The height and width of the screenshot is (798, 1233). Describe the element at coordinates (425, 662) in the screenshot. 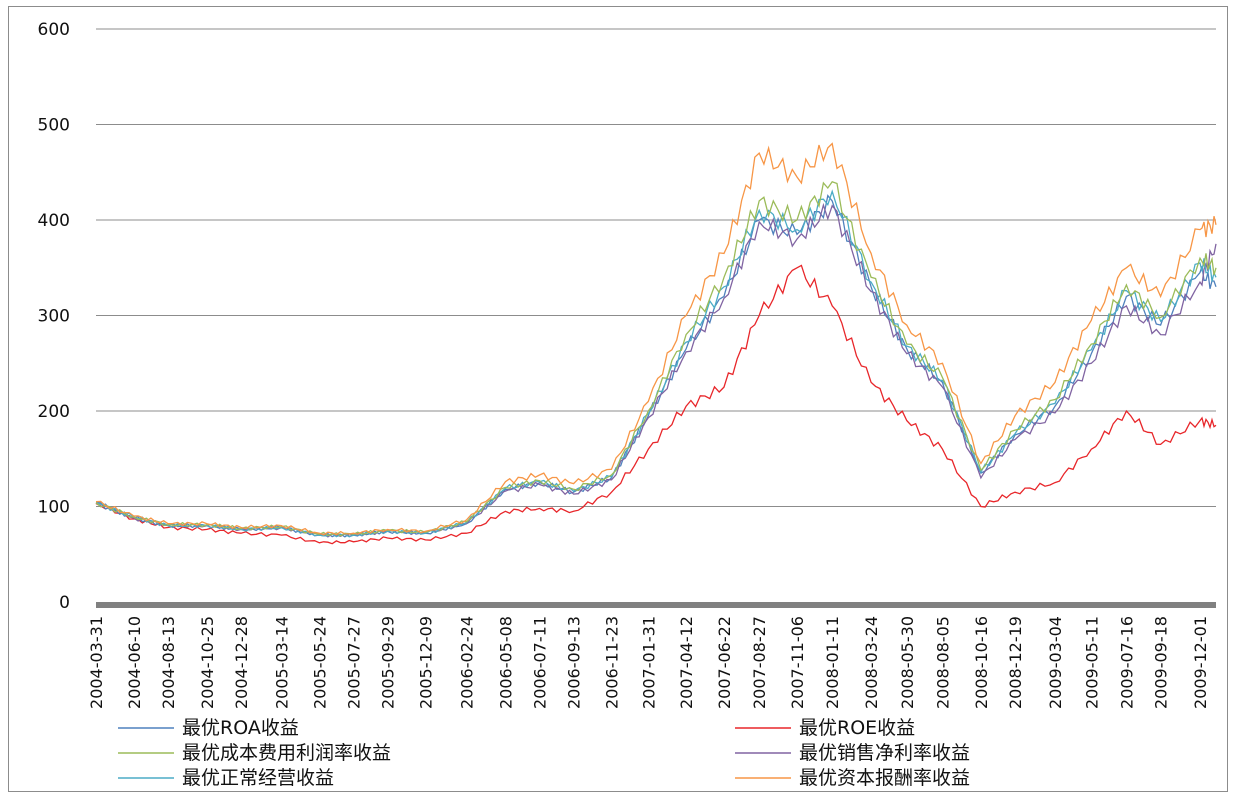

I see `x-tick-label: 2005-12-09` at that location.